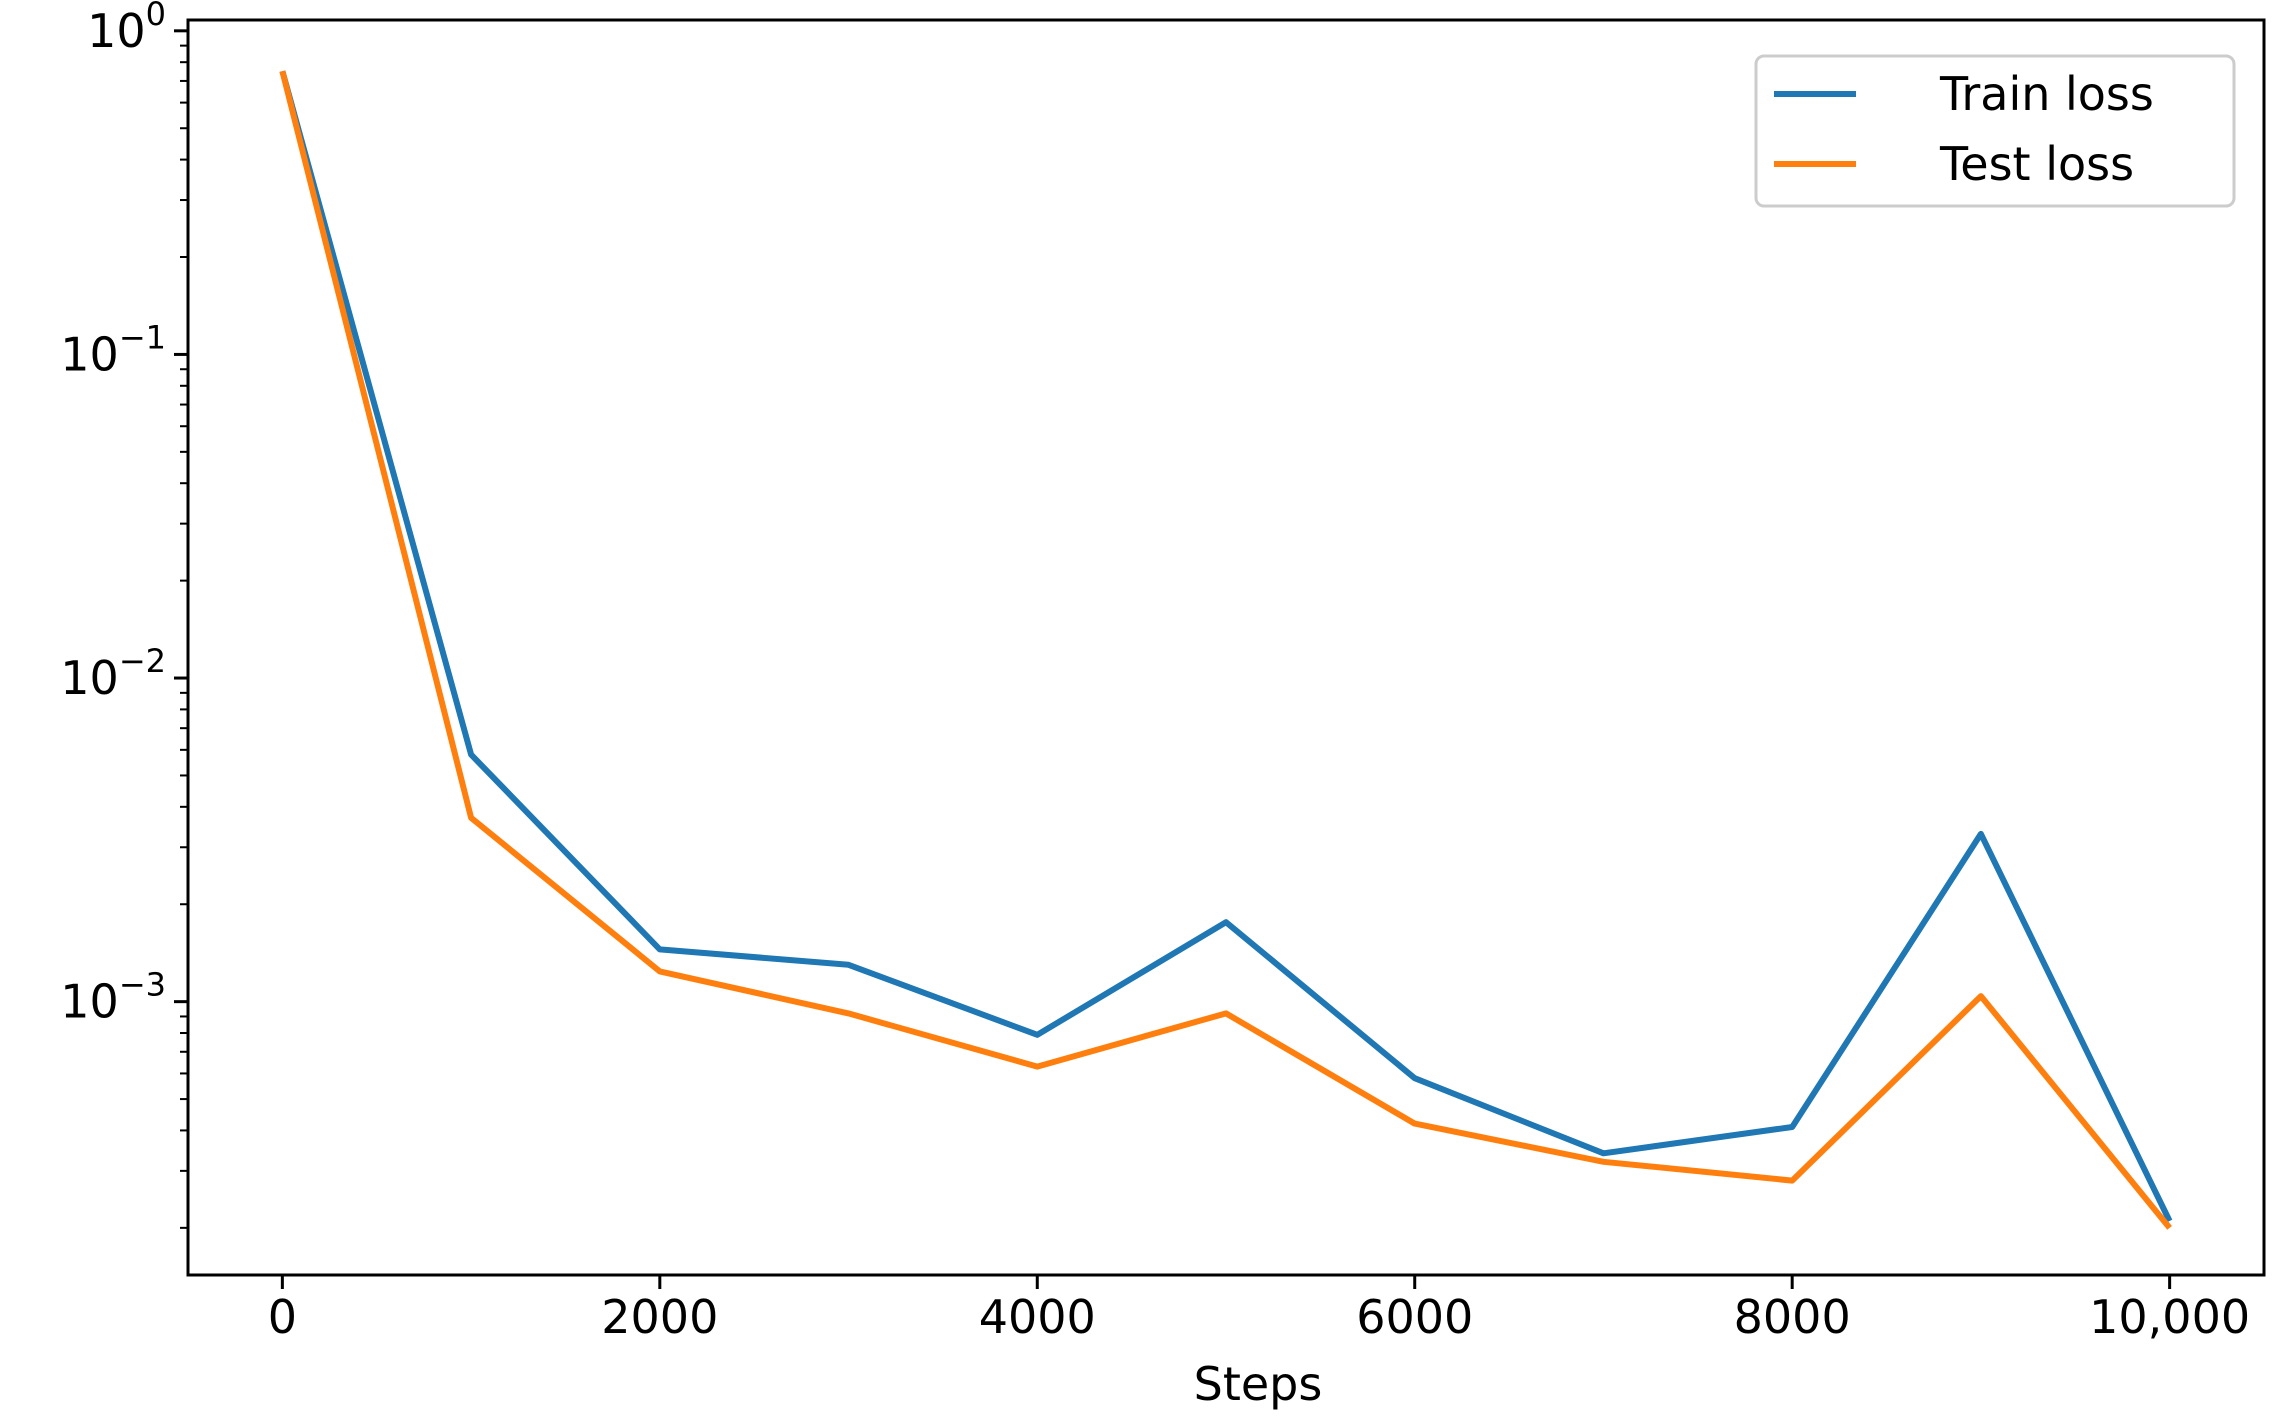 The height and width of the screenshot is (1423, 2284). Describe the element at coordinates (113, 997) in the screenshot. I see `y-tick-label: 10⁻³` at that location.